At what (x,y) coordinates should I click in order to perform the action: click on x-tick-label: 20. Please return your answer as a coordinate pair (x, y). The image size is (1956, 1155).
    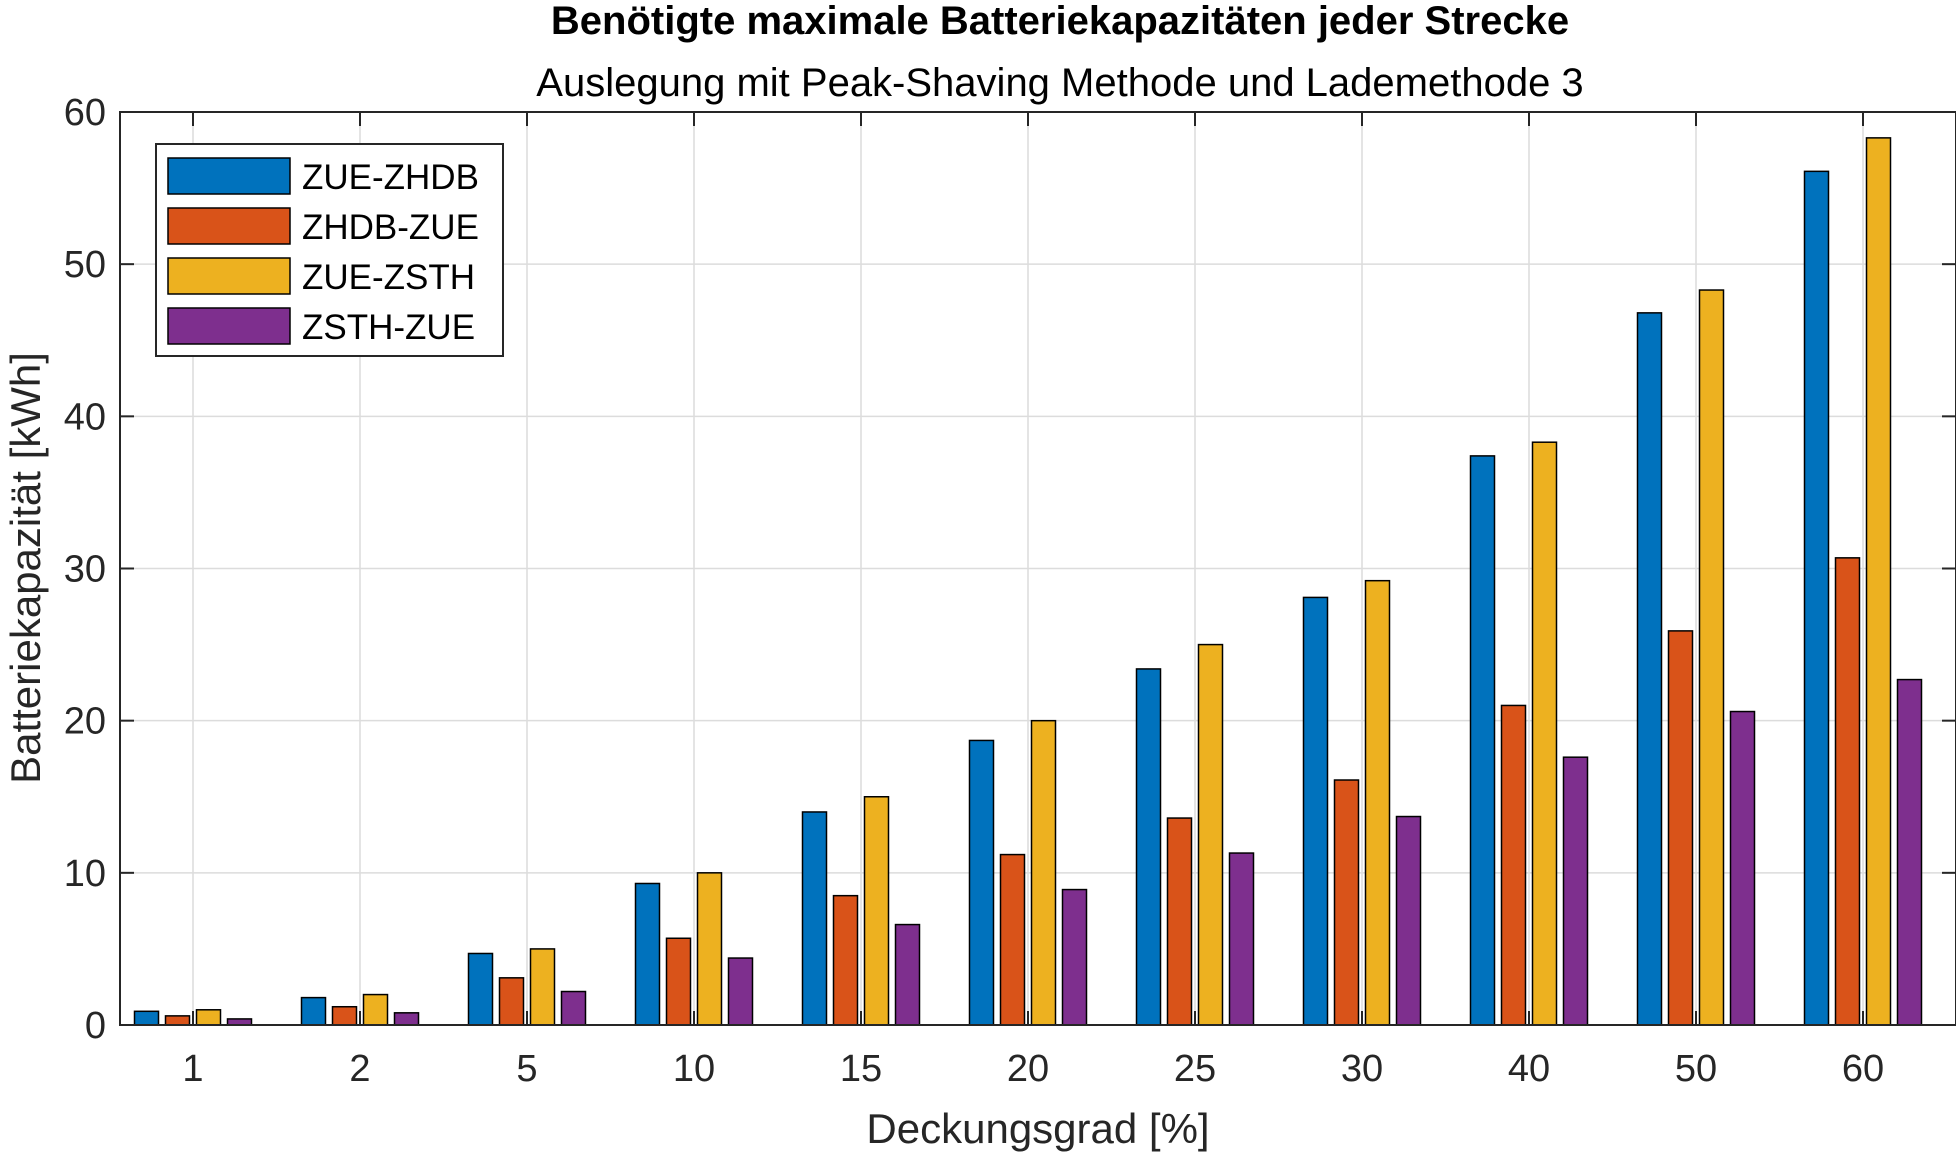
    Looking at the image, I should click on (1028, 1069).